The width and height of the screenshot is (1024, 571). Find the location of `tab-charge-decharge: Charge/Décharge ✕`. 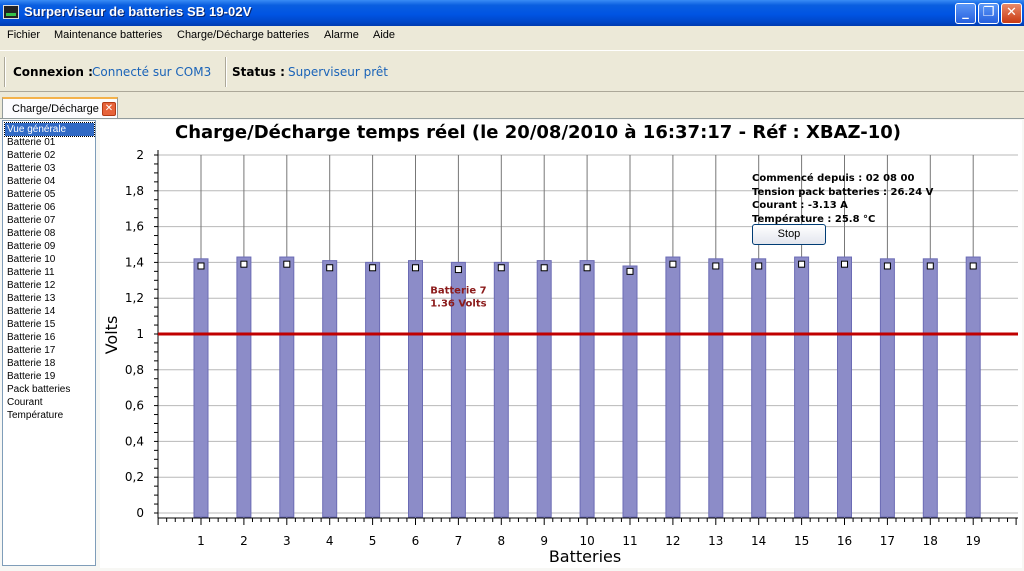

tab-charge-decharge: Charge/Décharge ✕ is located at coordinates (60, 108).